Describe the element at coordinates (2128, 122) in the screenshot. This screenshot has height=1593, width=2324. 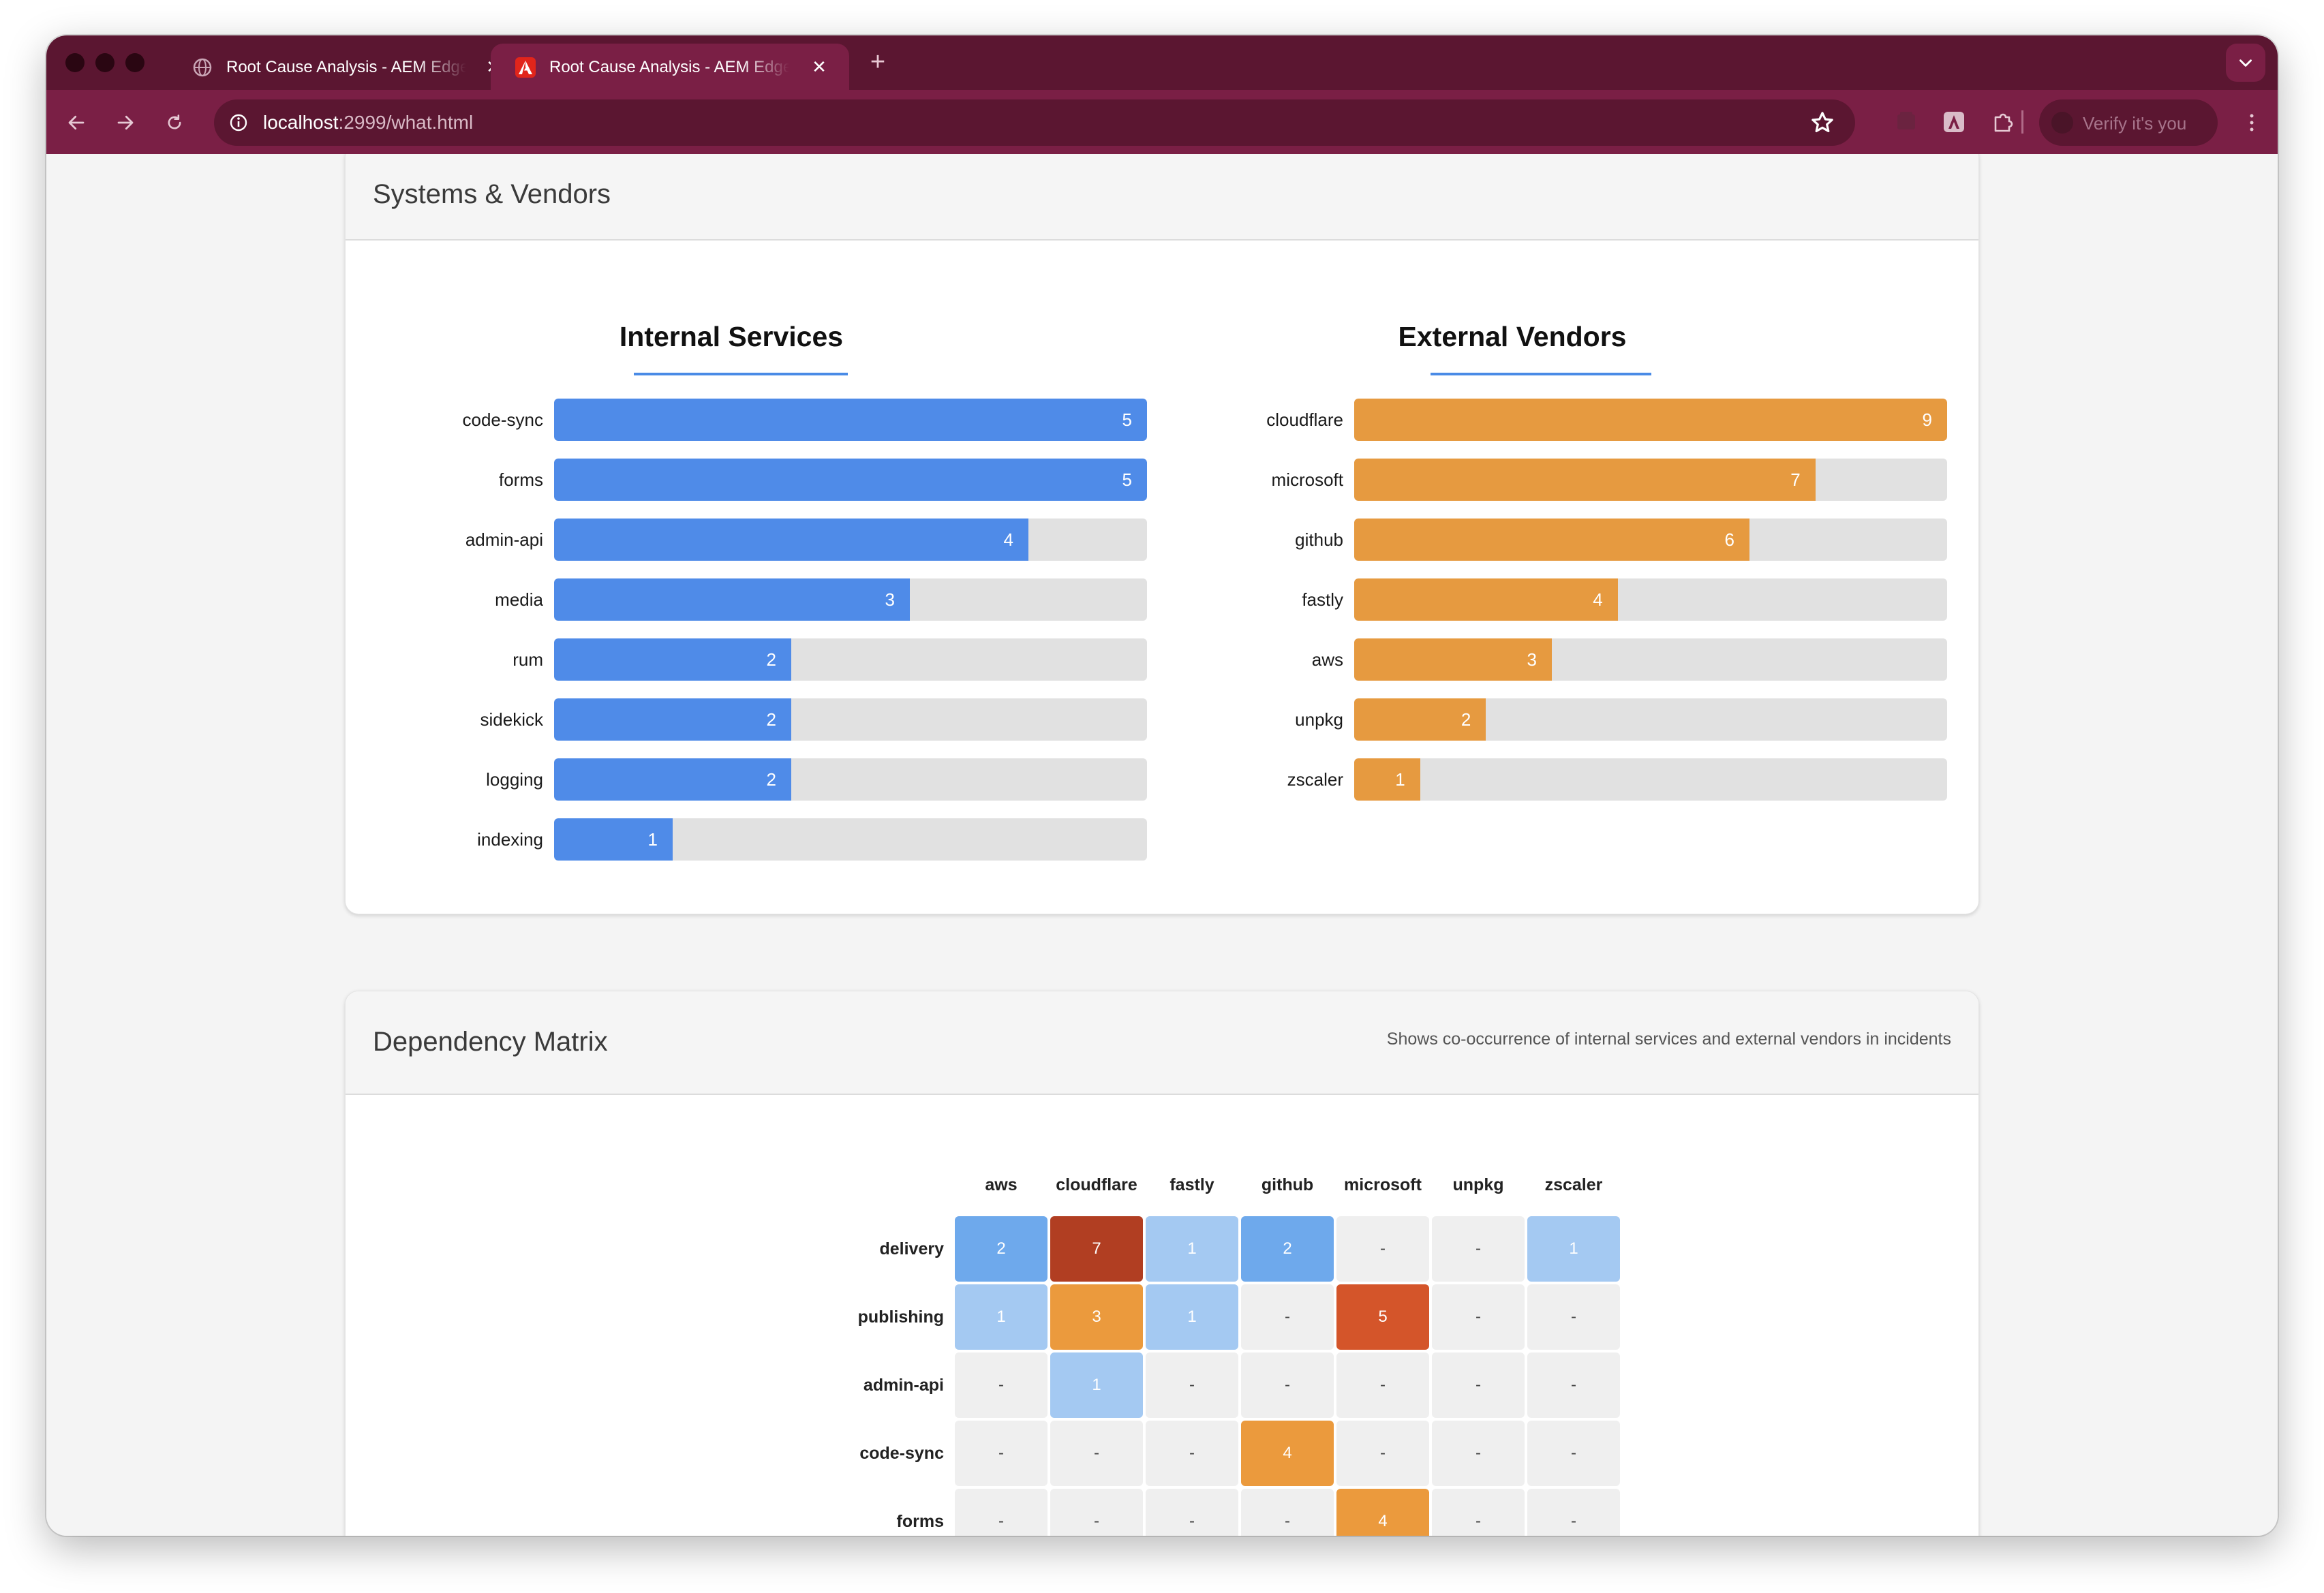
I see `profile-button: Verify it's you` at that location.